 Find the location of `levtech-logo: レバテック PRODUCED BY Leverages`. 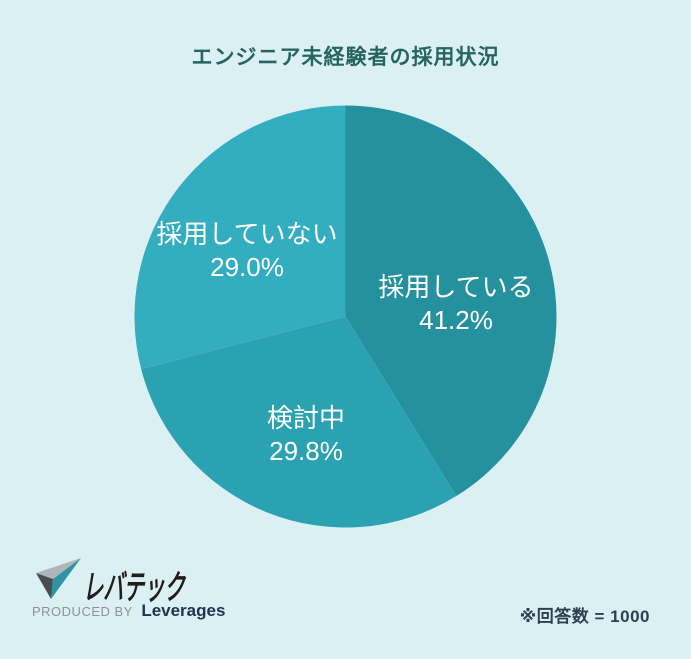

levtech-logo: レバテック PRODUCED BY Leverages is located at coordinates (130, 587).